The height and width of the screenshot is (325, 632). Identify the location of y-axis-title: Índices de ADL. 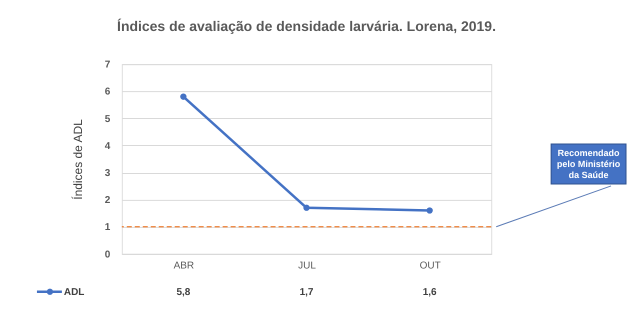
(77, 159).